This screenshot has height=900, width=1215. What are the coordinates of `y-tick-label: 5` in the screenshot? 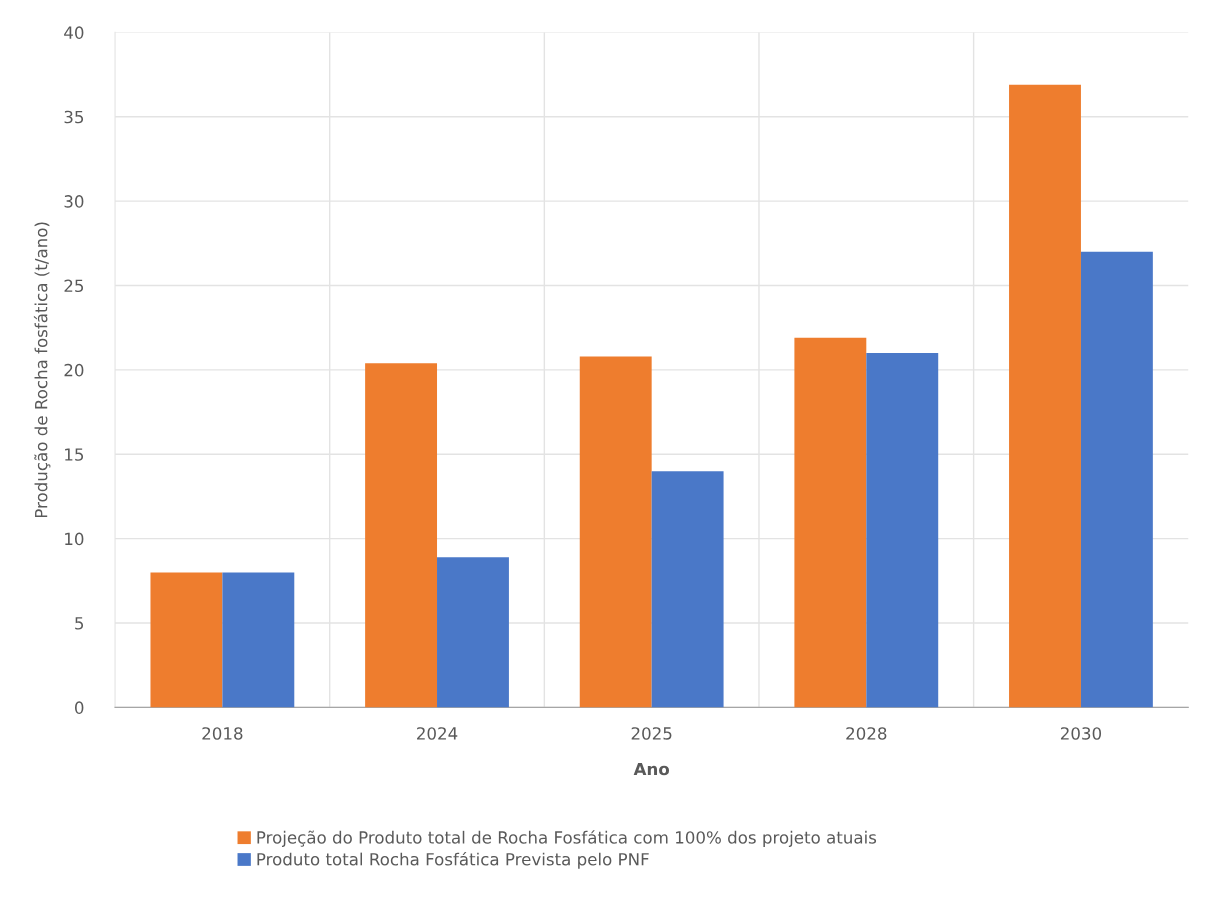 It's located at (79, 623).